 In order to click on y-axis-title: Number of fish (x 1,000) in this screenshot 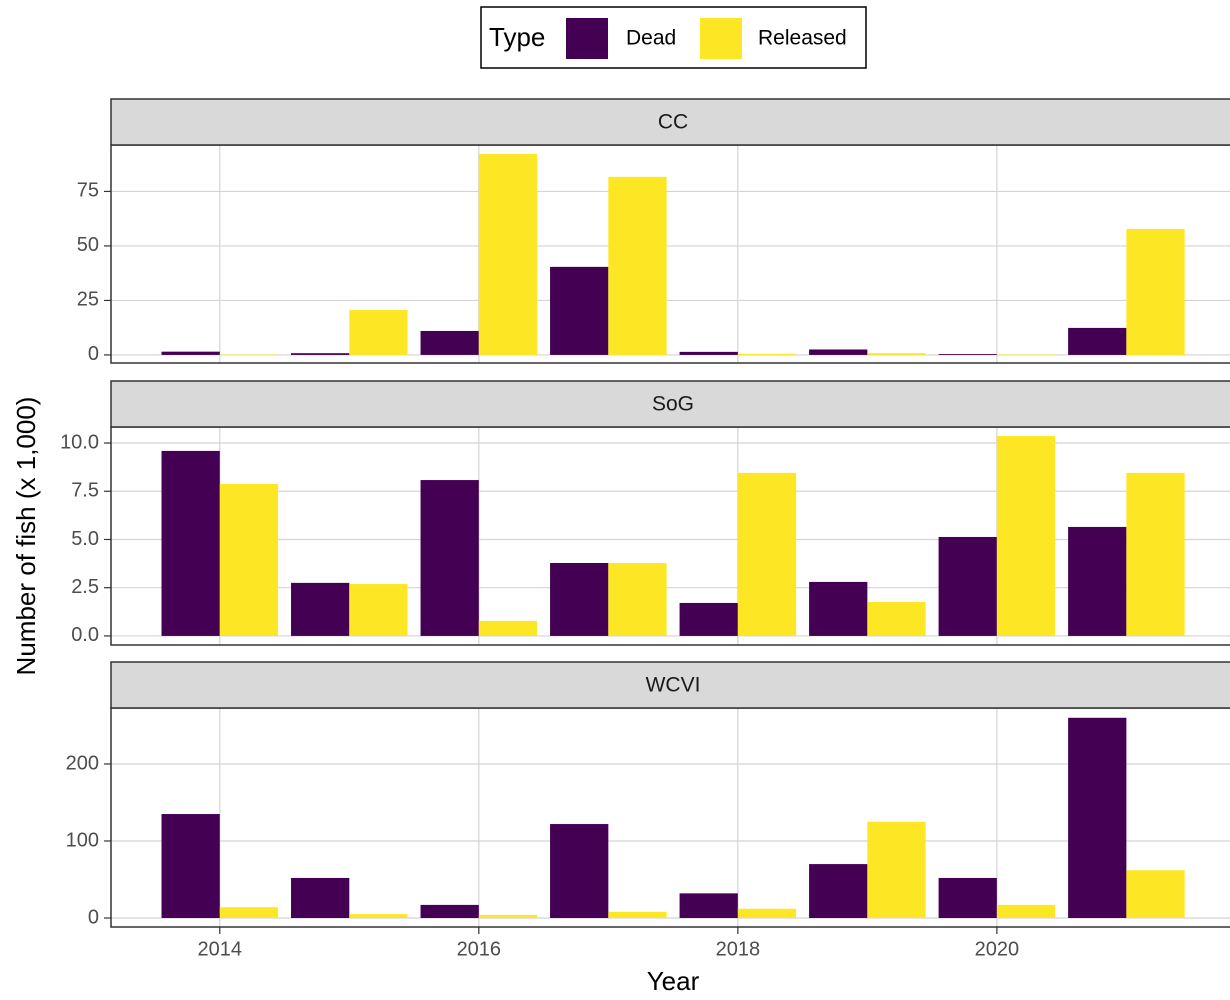, I will do `click(26, 536)`.